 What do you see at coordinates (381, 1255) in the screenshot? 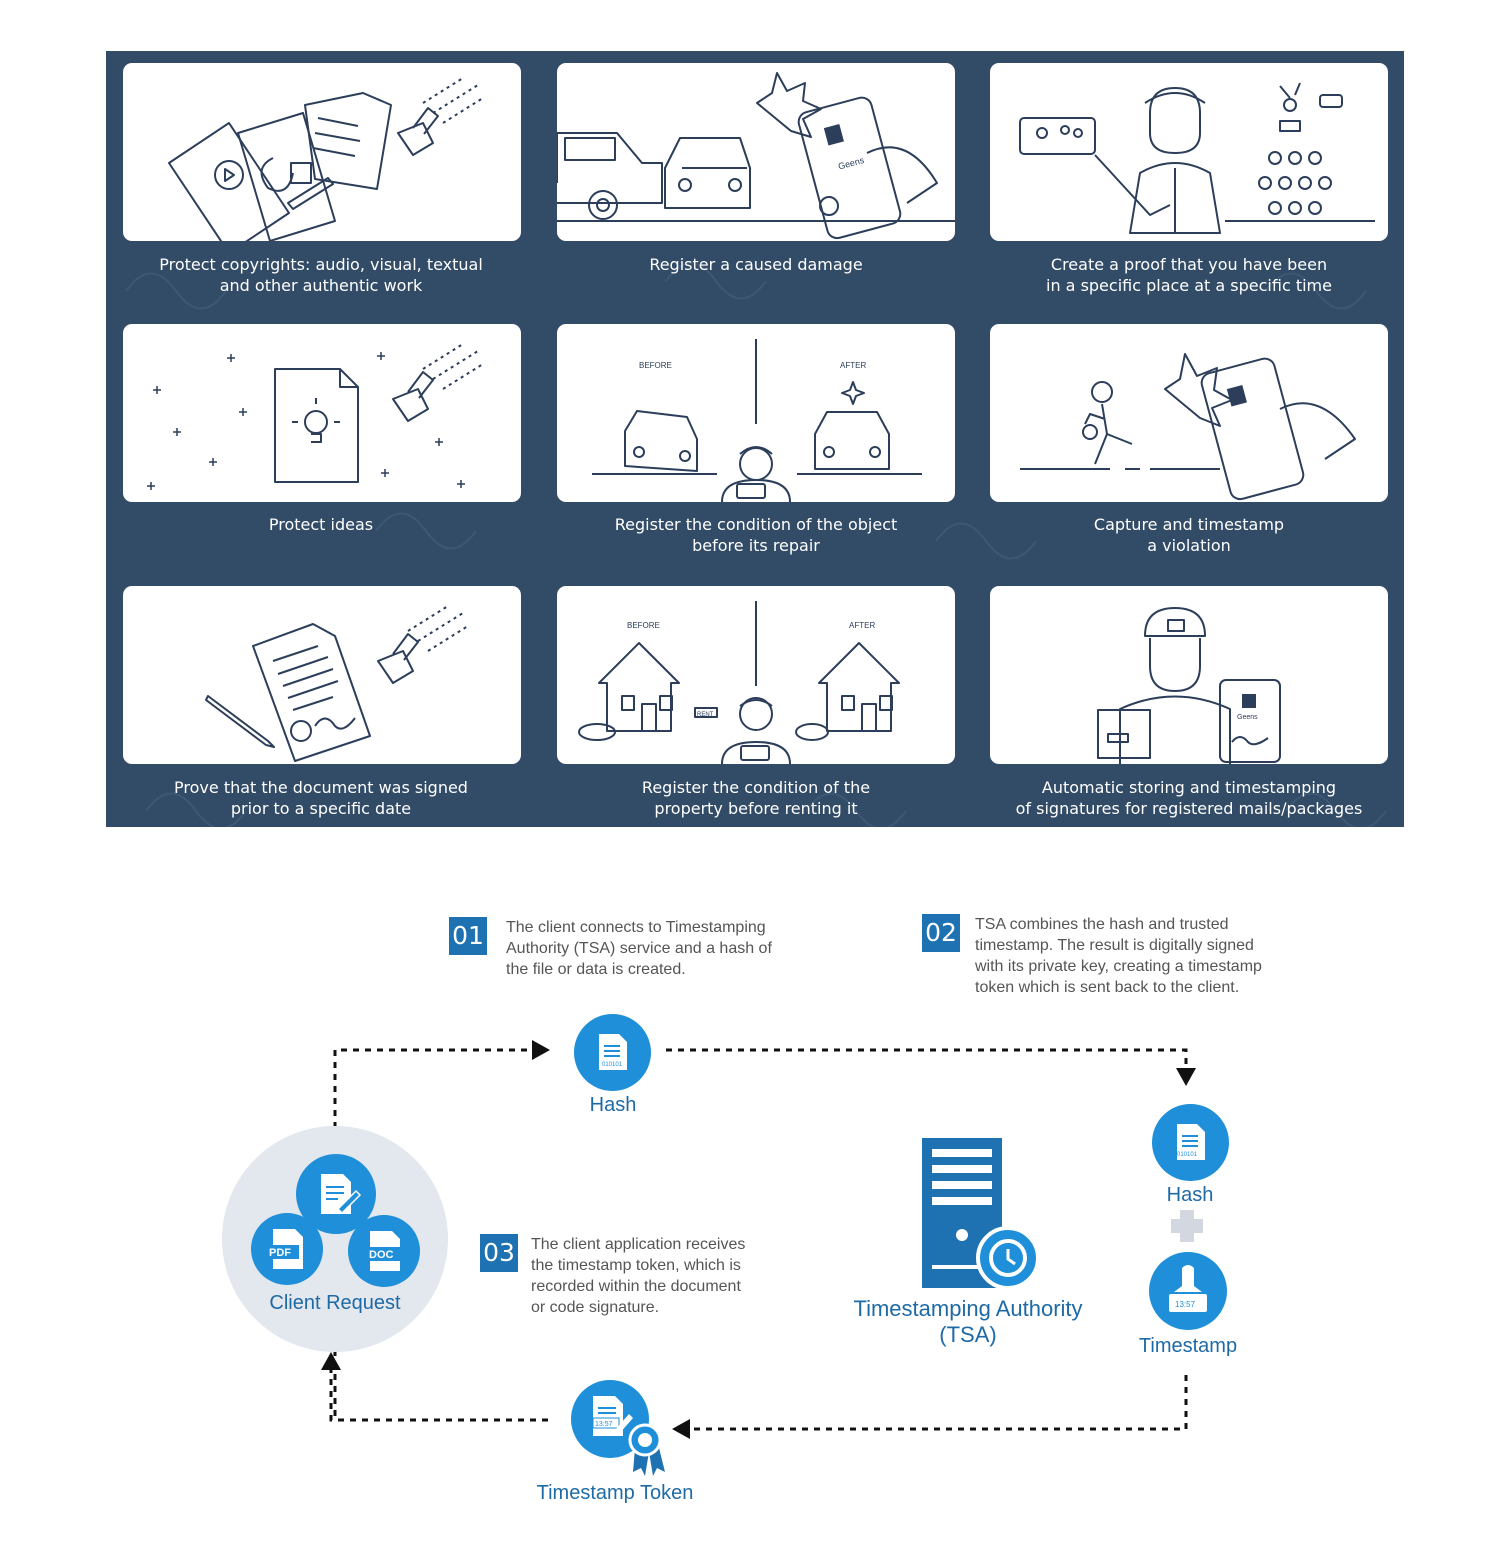
I see `svg-text: DOC` at bounding box center [381, 1255].